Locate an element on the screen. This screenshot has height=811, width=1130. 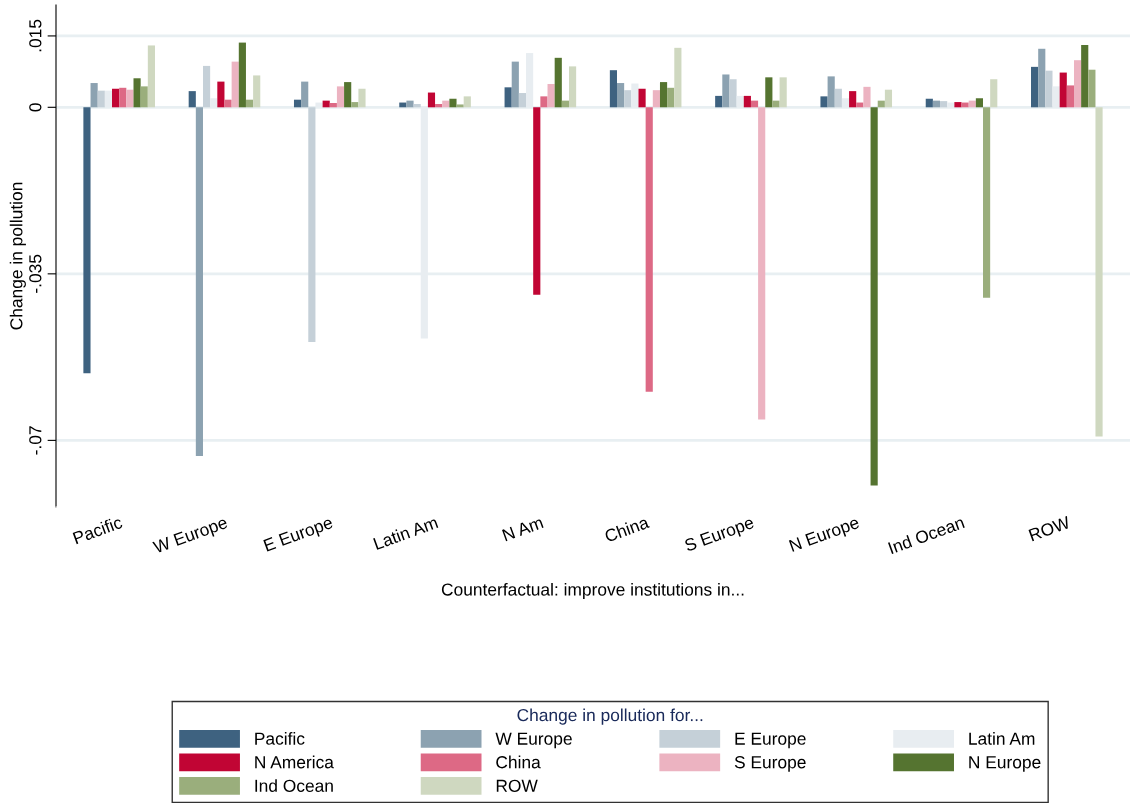
x-tick-label: China is located at coordinates (627, 529).